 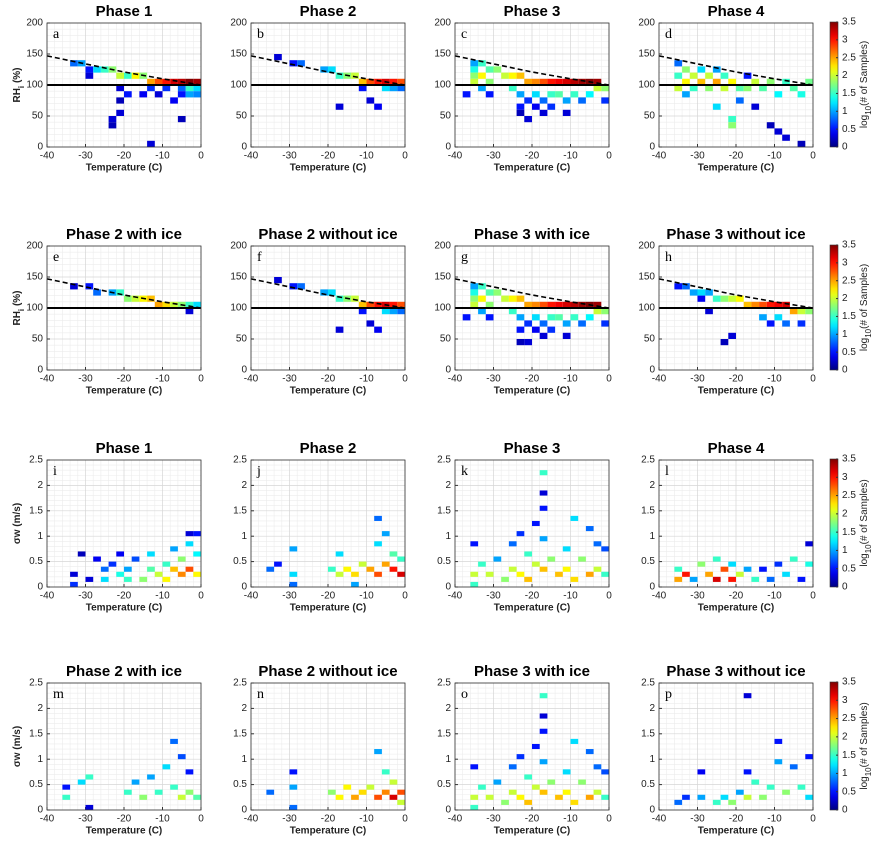 I want to click on panel-title: Phase 3 with ice, so click(x=532, y=671).